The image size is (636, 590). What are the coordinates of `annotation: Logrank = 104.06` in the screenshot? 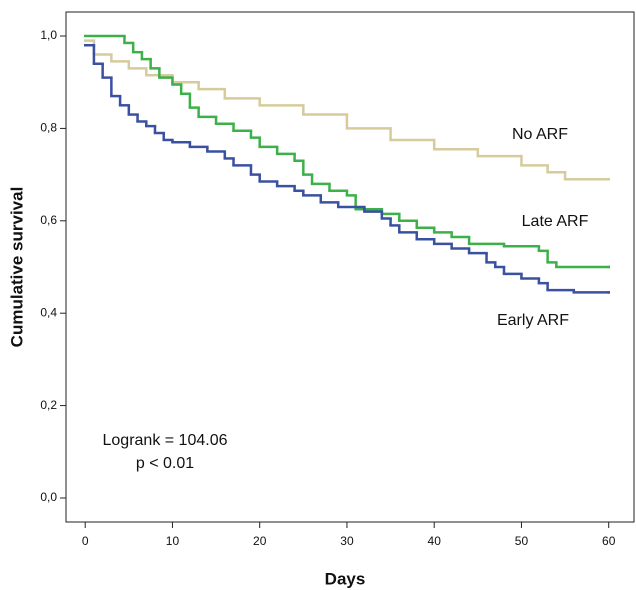 It's located at (165, 440).